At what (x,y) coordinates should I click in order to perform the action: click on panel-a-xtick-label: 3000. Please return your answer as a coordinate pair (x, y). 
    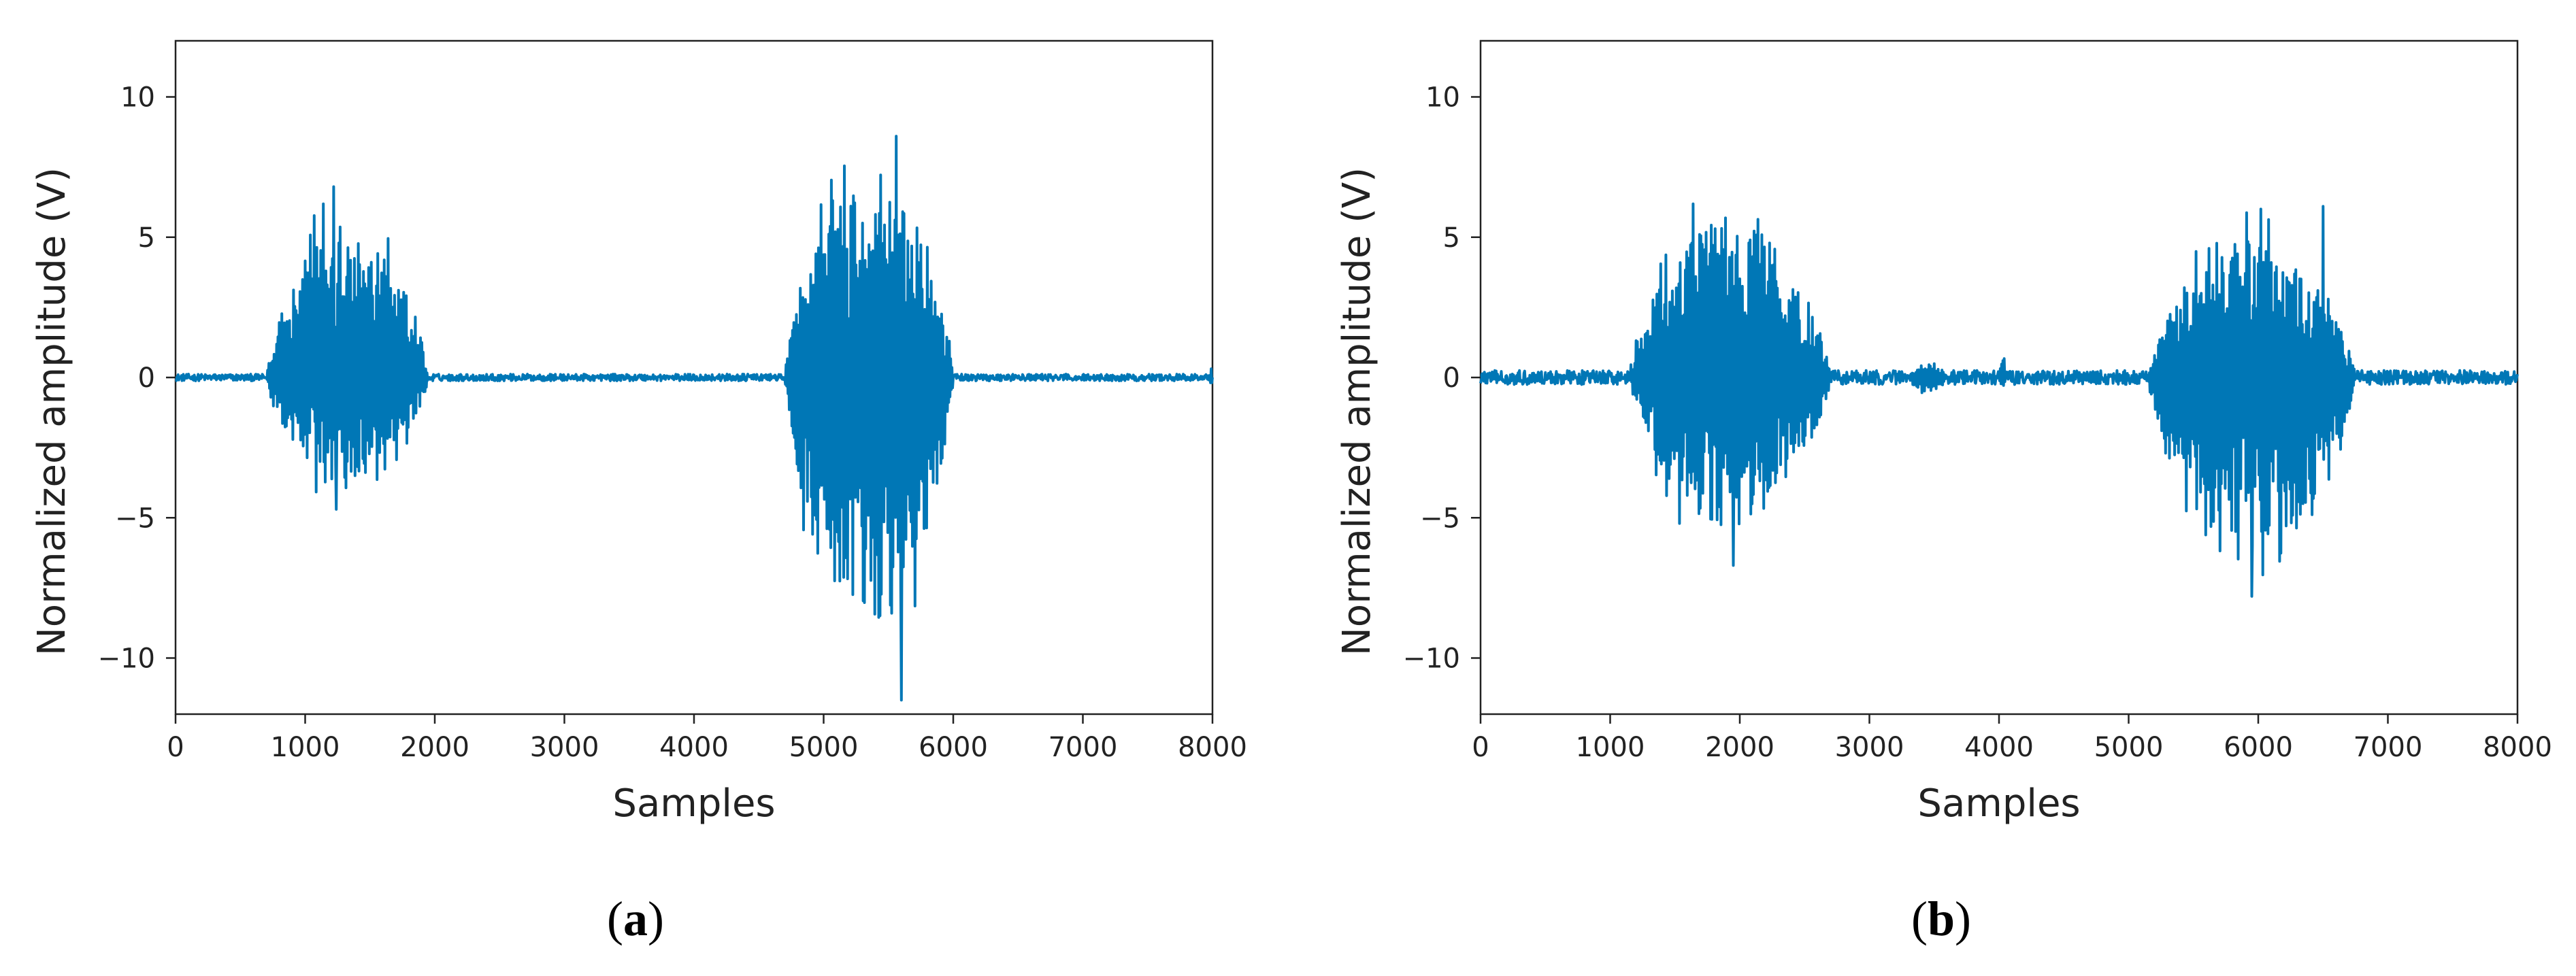
    Looking at the image, I should click on (564, 748).